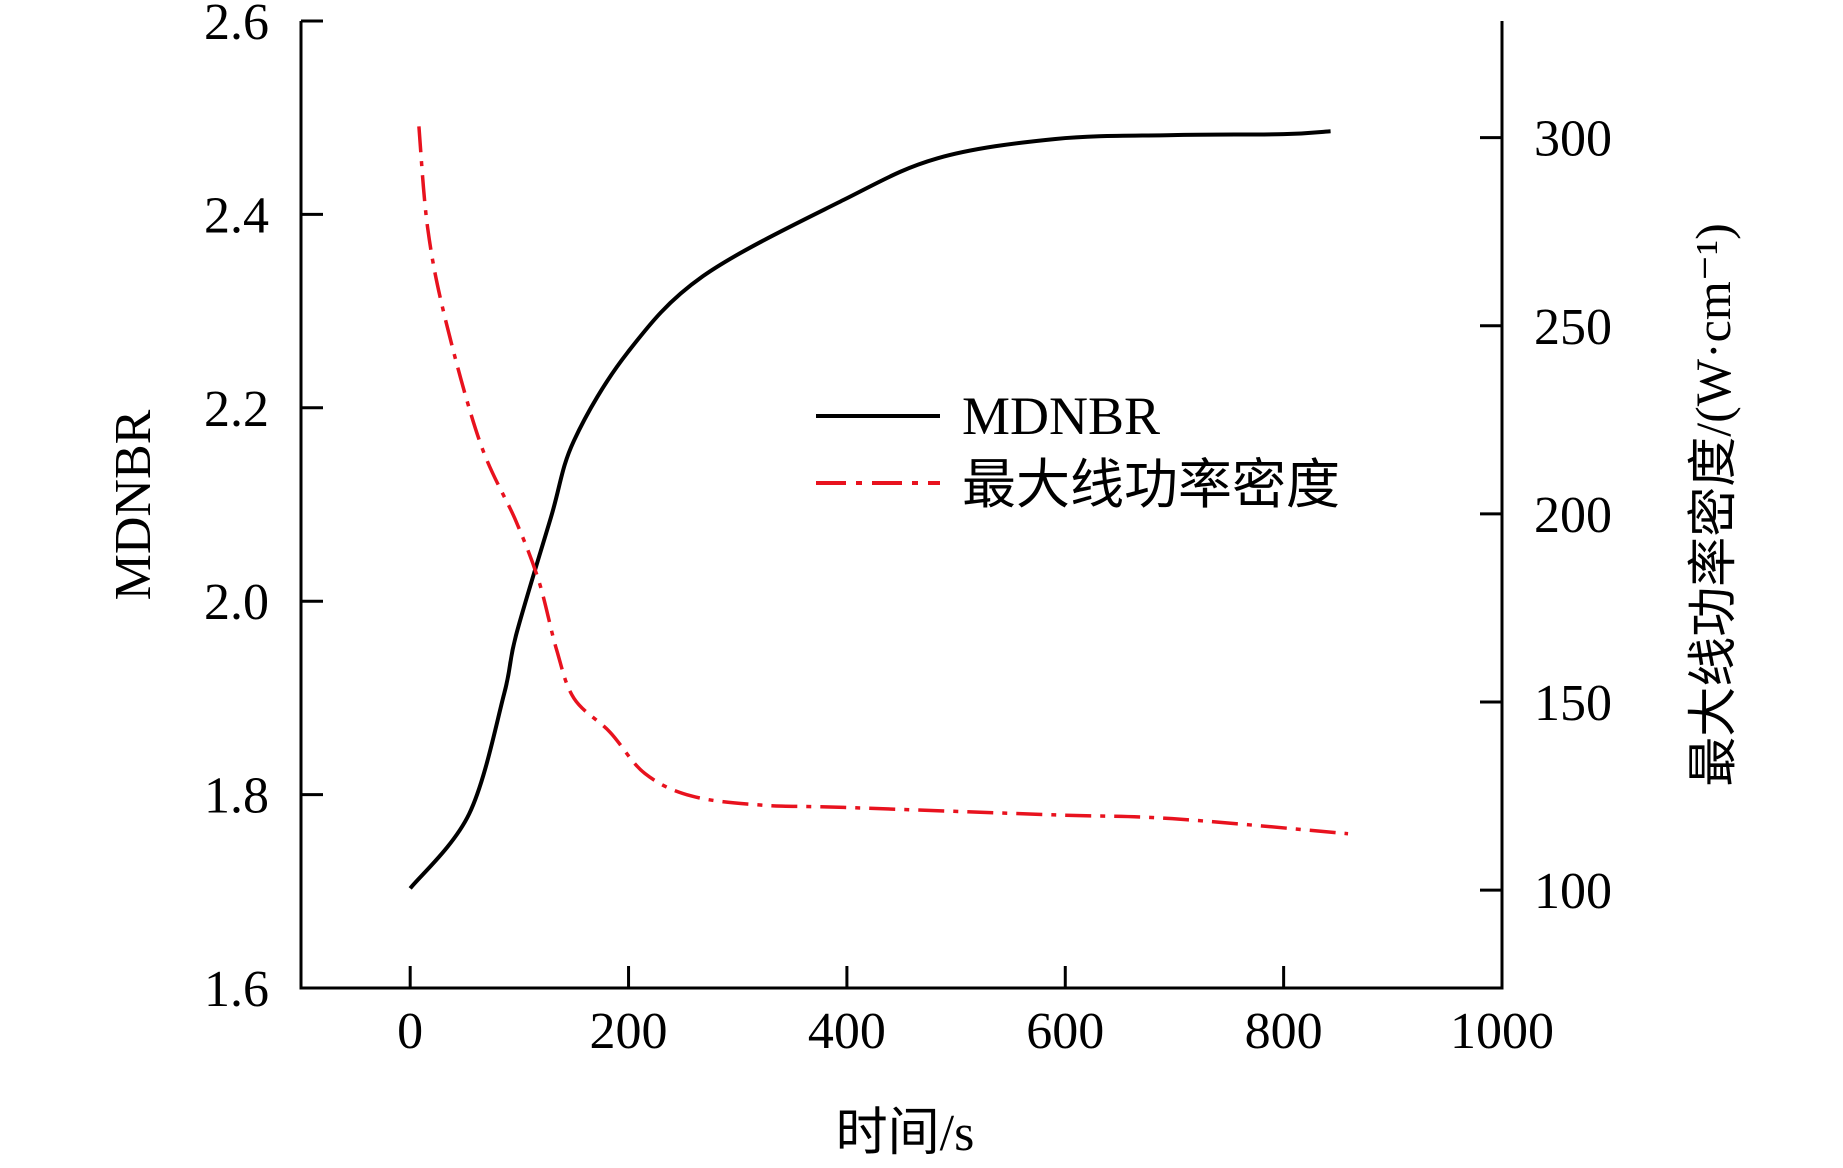 This screenshot has width=1843, height=1168. What do you see at coordinates (133, 504) in the screenshot?
I see `y-axis-label: MDNBR` at bounding box center [133, 504].